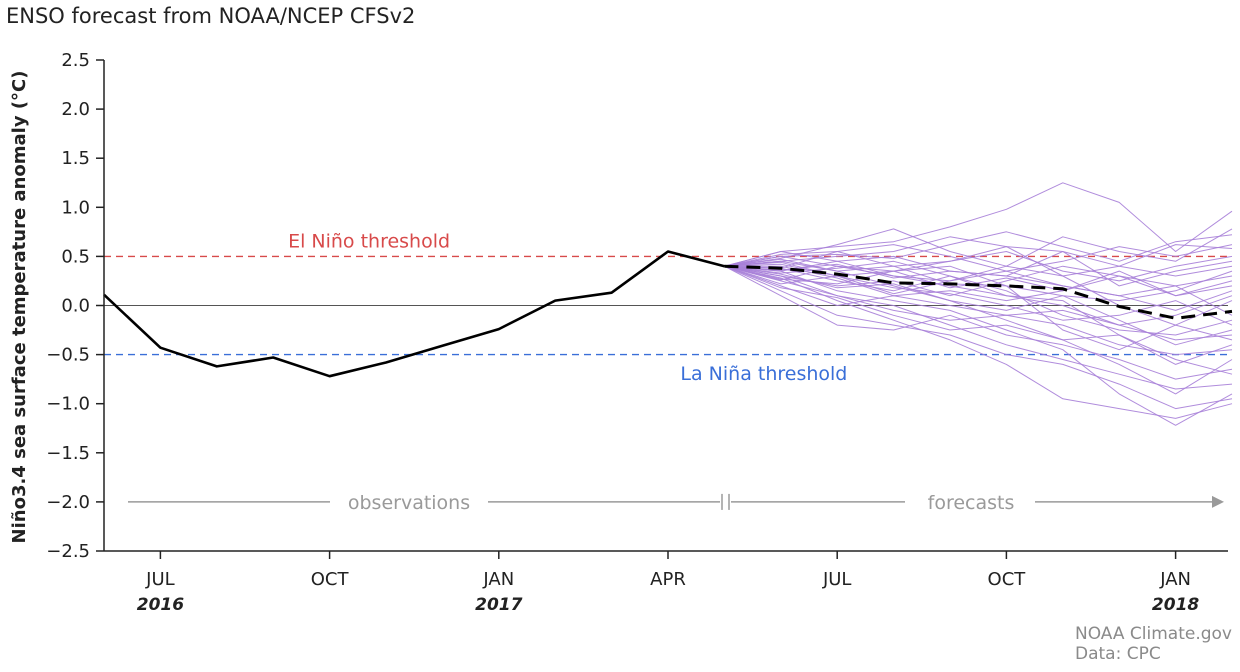  What do you see at coordinates (1218, 501) in the screenshot?
I see `forecasts-arrowhead` at bounding box center [1218, 501].